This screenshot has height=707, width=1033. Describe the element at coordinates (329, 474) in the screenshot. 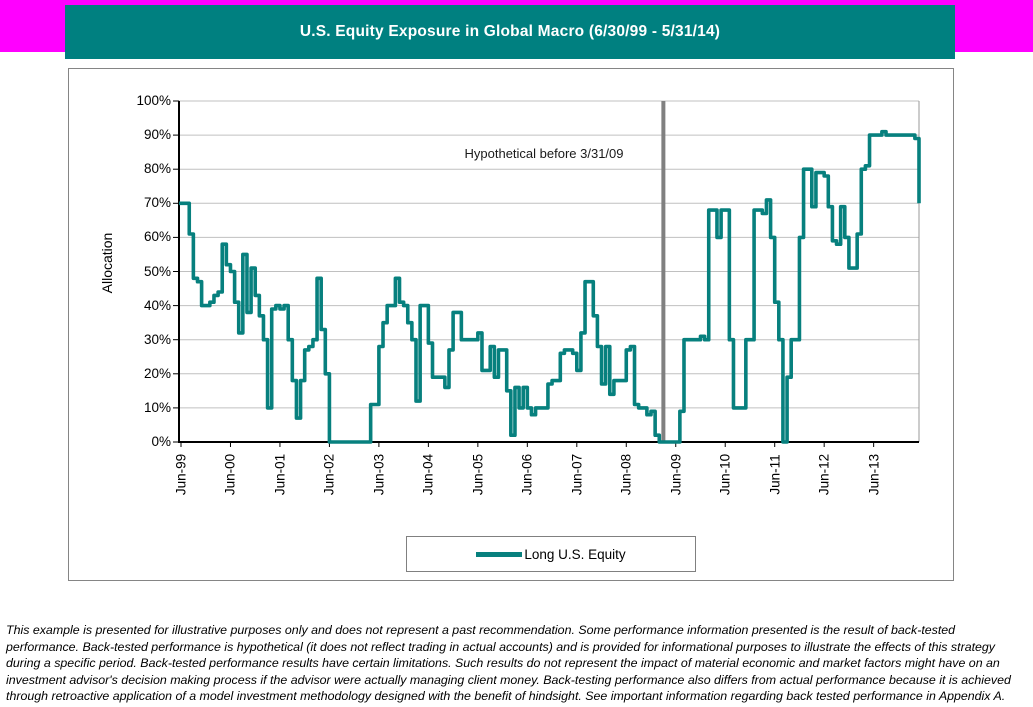

I see `x-tick-label: Jun-02` at that location.